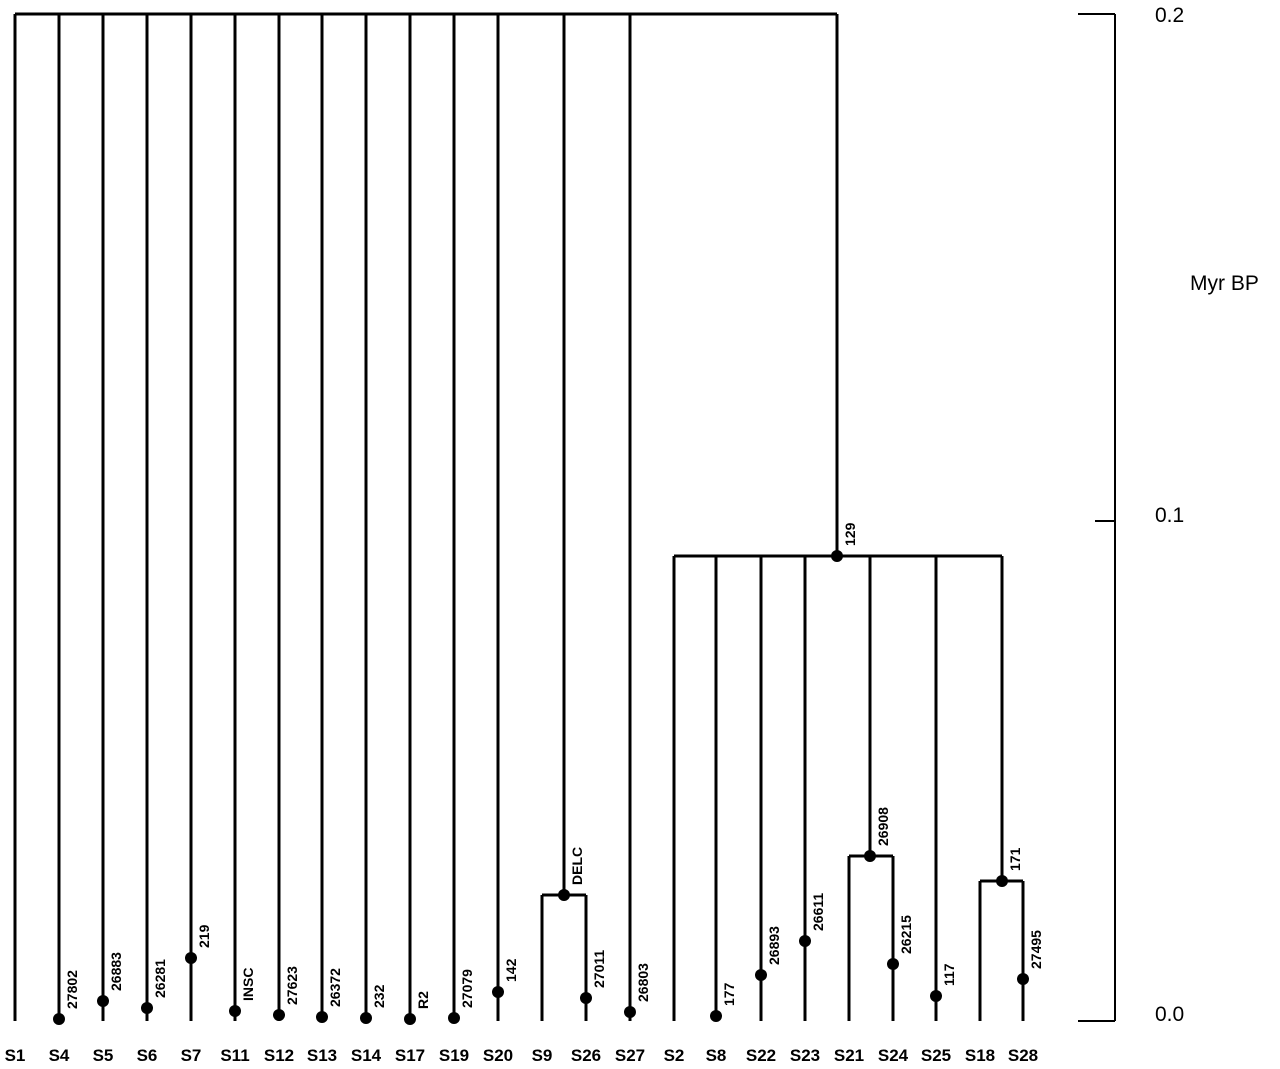  Describe the element at coordinates (160, 978) in the screenshot. I see `node-label: 26281` at that location.